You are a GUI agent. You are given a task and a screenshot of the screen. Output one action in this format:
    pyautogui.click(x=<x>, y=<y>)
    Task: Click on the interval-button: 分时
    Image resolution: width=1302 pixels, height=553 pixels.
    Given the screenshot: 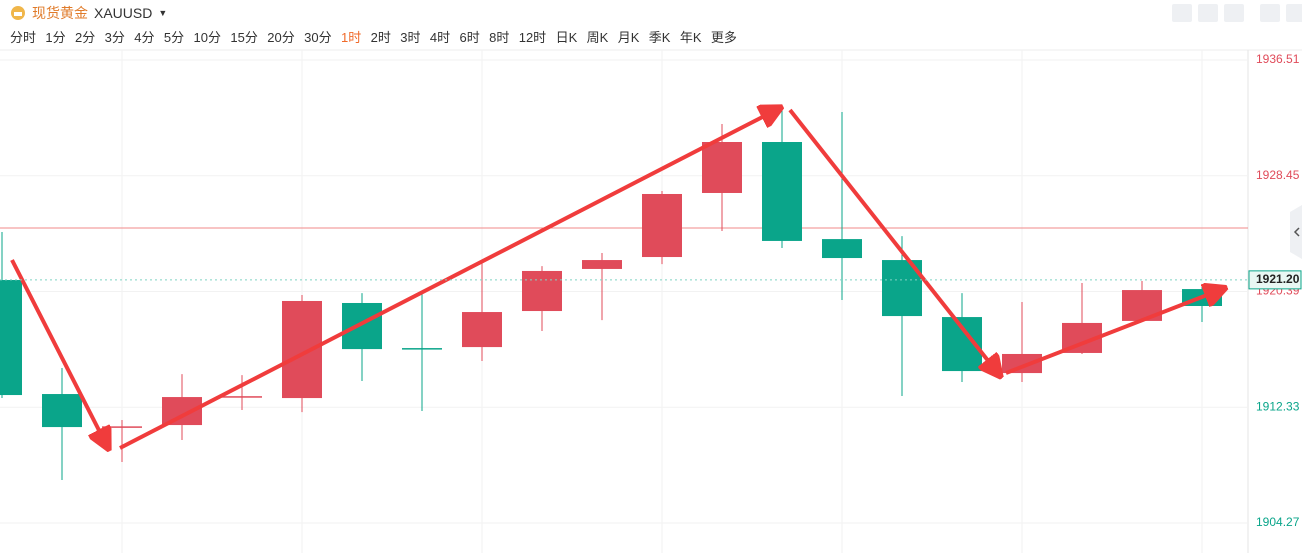 What is the action you would take?
    pyautogui.click(x=23, y=37)
    